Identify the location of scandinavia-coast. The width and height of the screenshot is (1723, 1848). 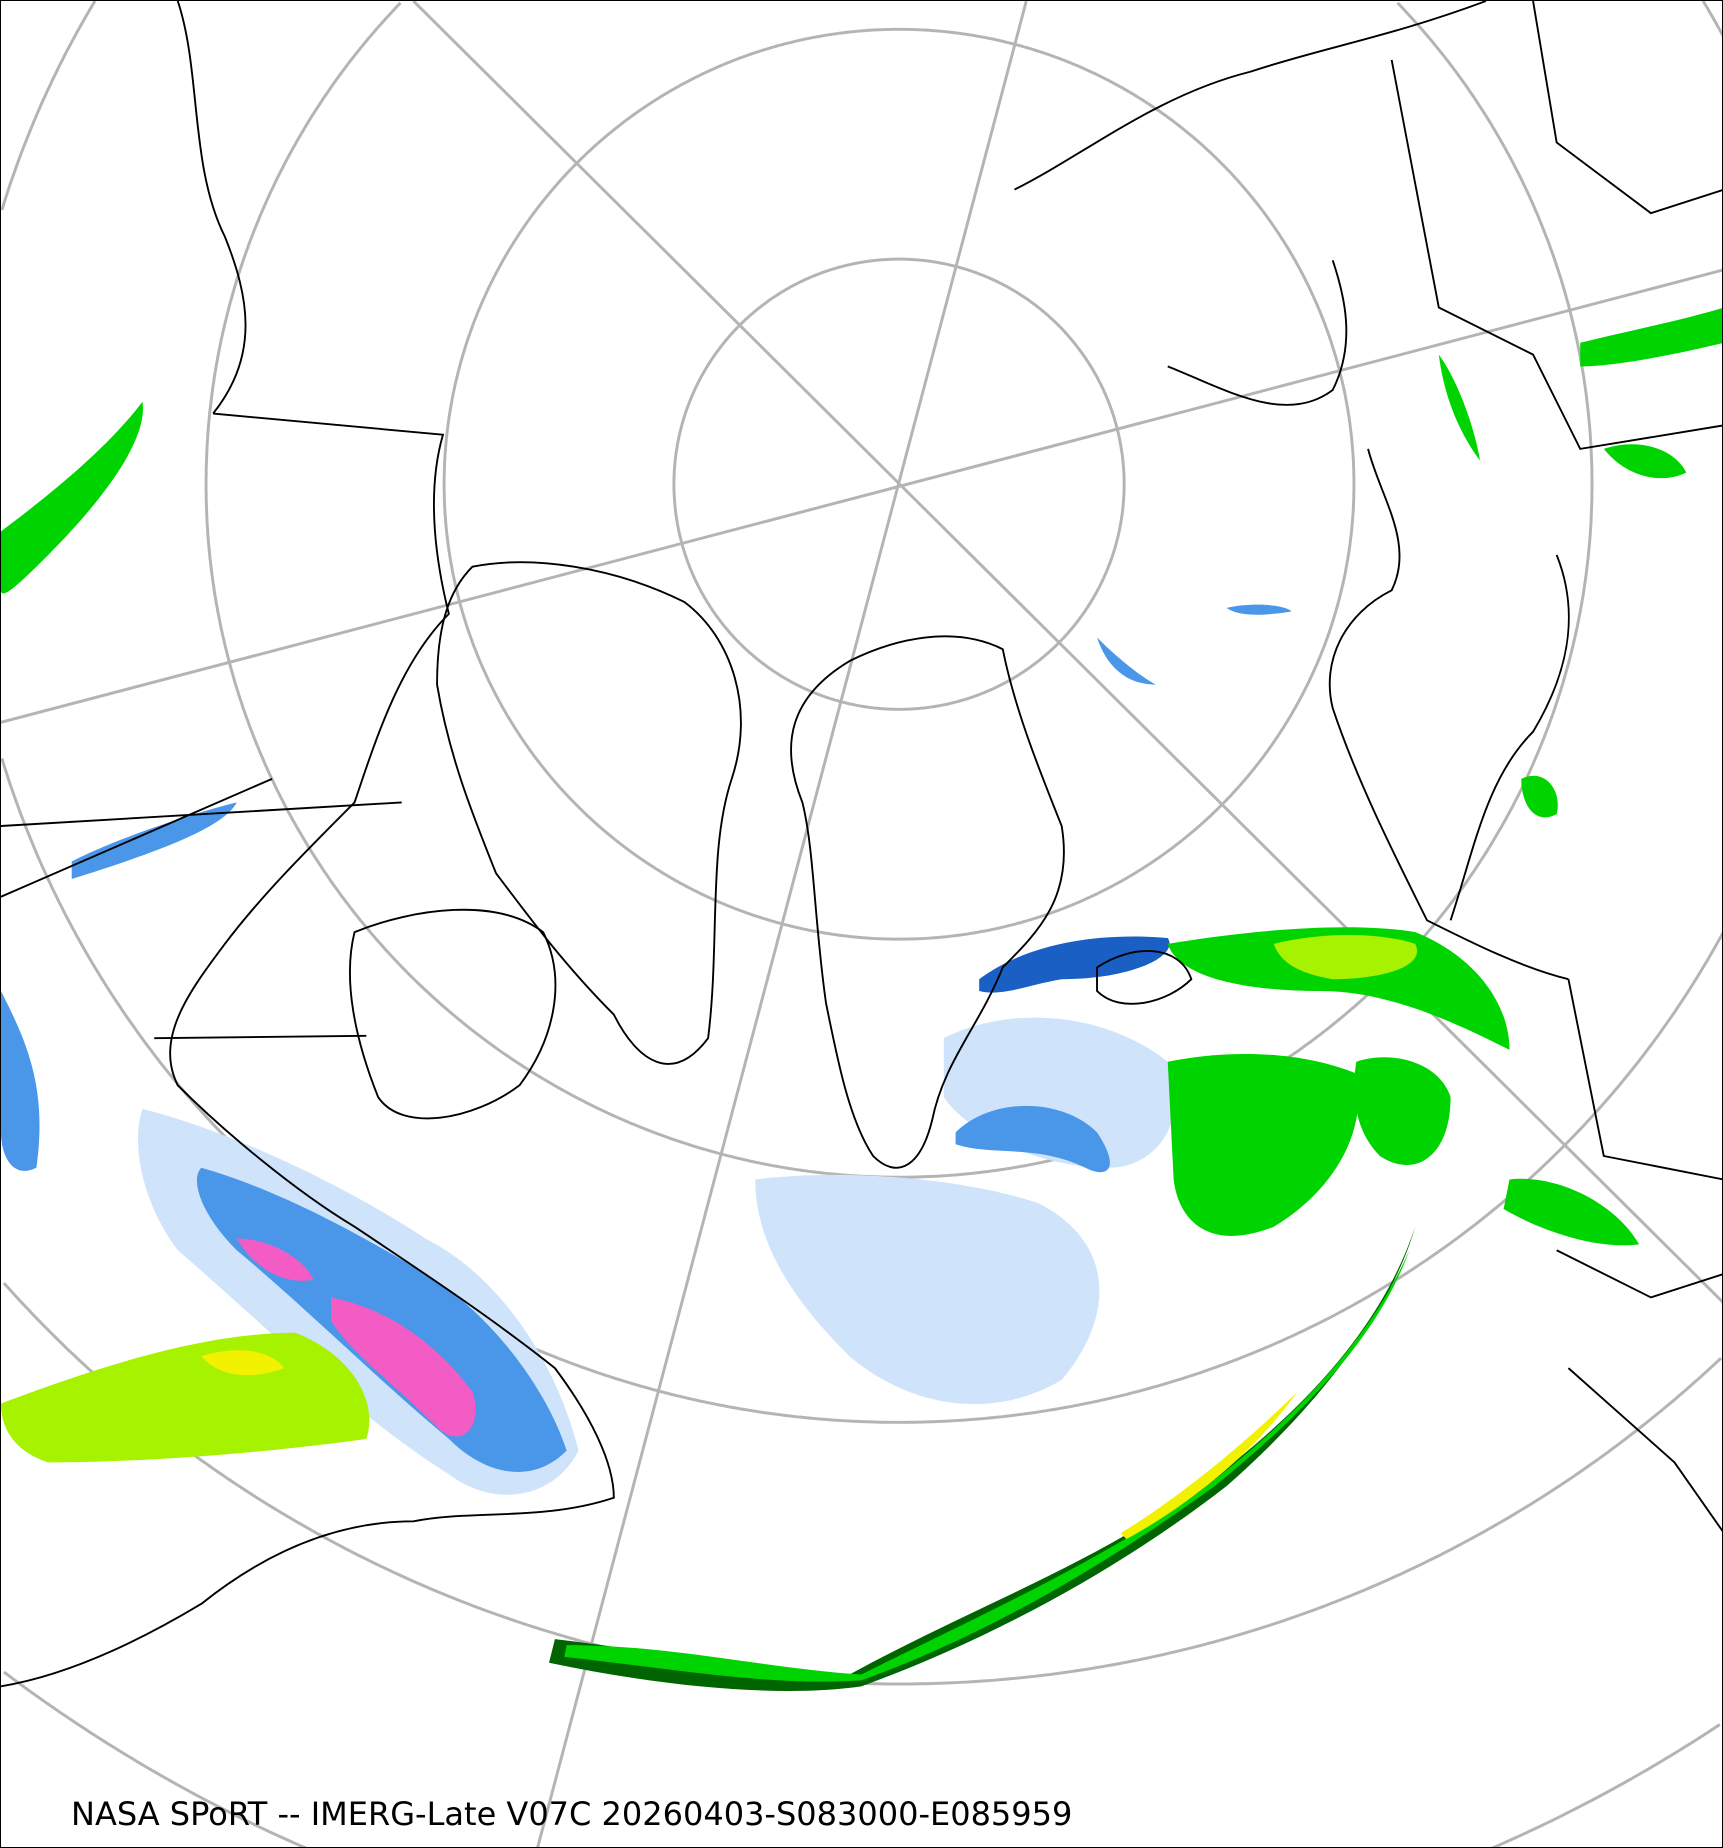
(1509, 737).